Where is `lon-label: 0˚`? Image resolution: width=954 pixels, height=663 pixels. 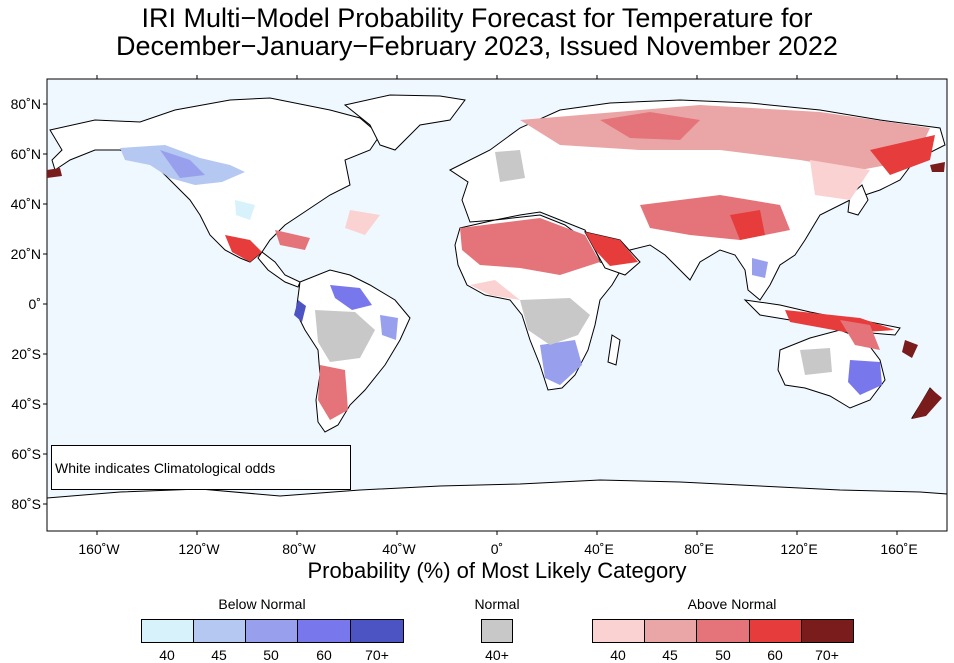
lon-label: 0˚ is located at coordinates (497, 549).